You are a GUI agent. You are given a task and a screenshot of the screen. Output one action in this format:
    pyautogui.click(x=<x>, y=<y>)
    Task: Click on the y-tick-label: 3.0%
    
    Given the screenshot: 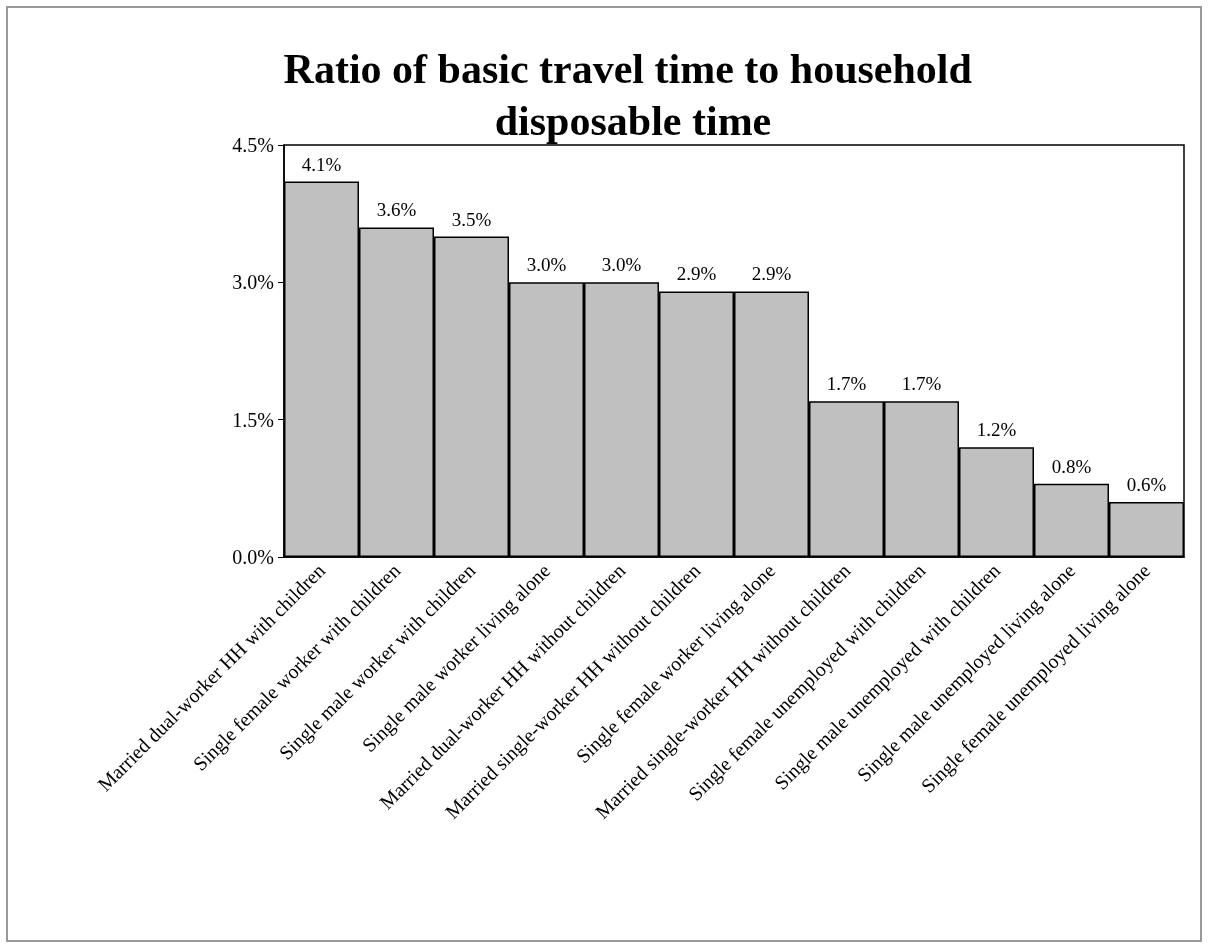 What is the action you would take?
    pyautogui.click(x=253, y=282)
    